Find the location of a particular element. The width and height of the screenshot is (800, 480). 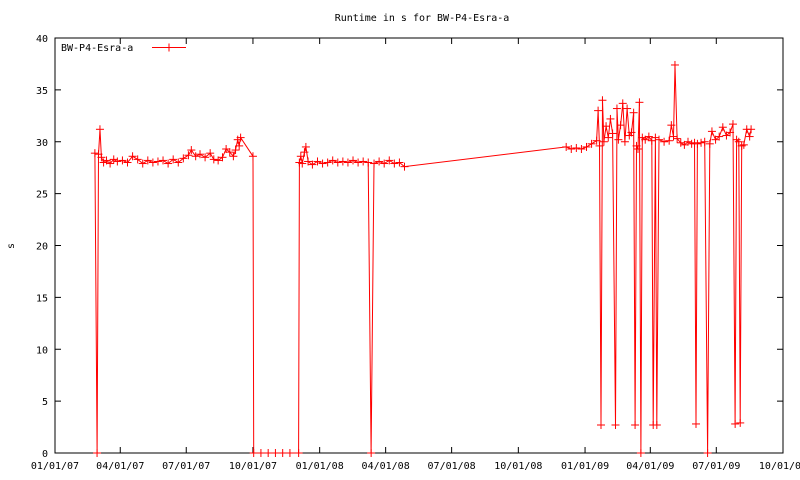

x-tick-label: 04/01/08 is located at coordinates (386, 466).